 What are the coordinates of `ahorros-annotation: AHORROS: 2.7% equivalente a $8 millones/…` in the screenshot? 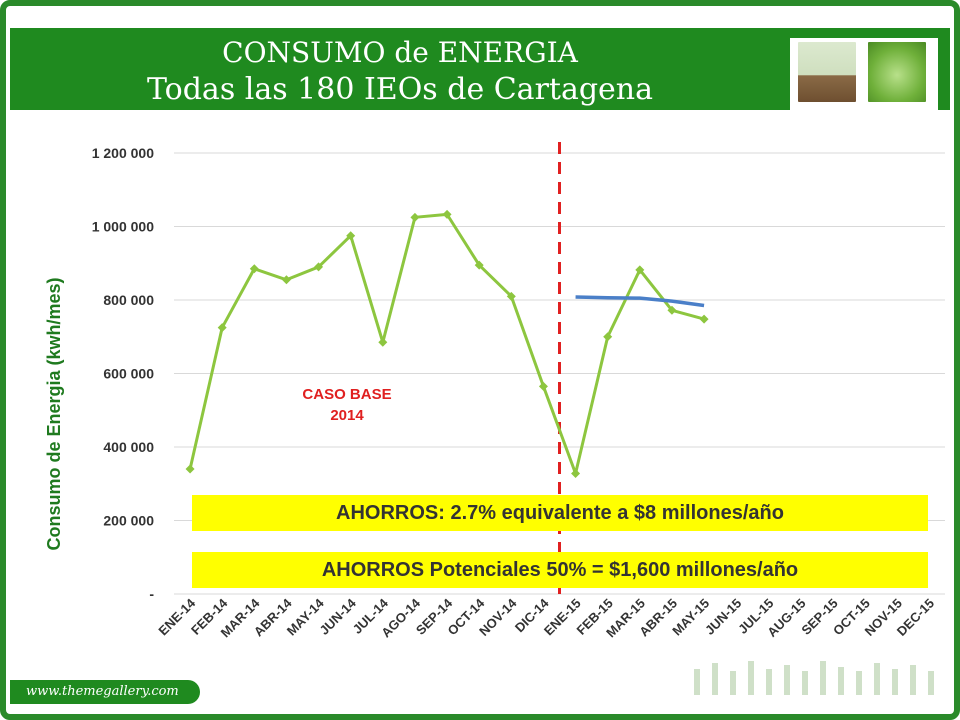 It's located at (560, 513).